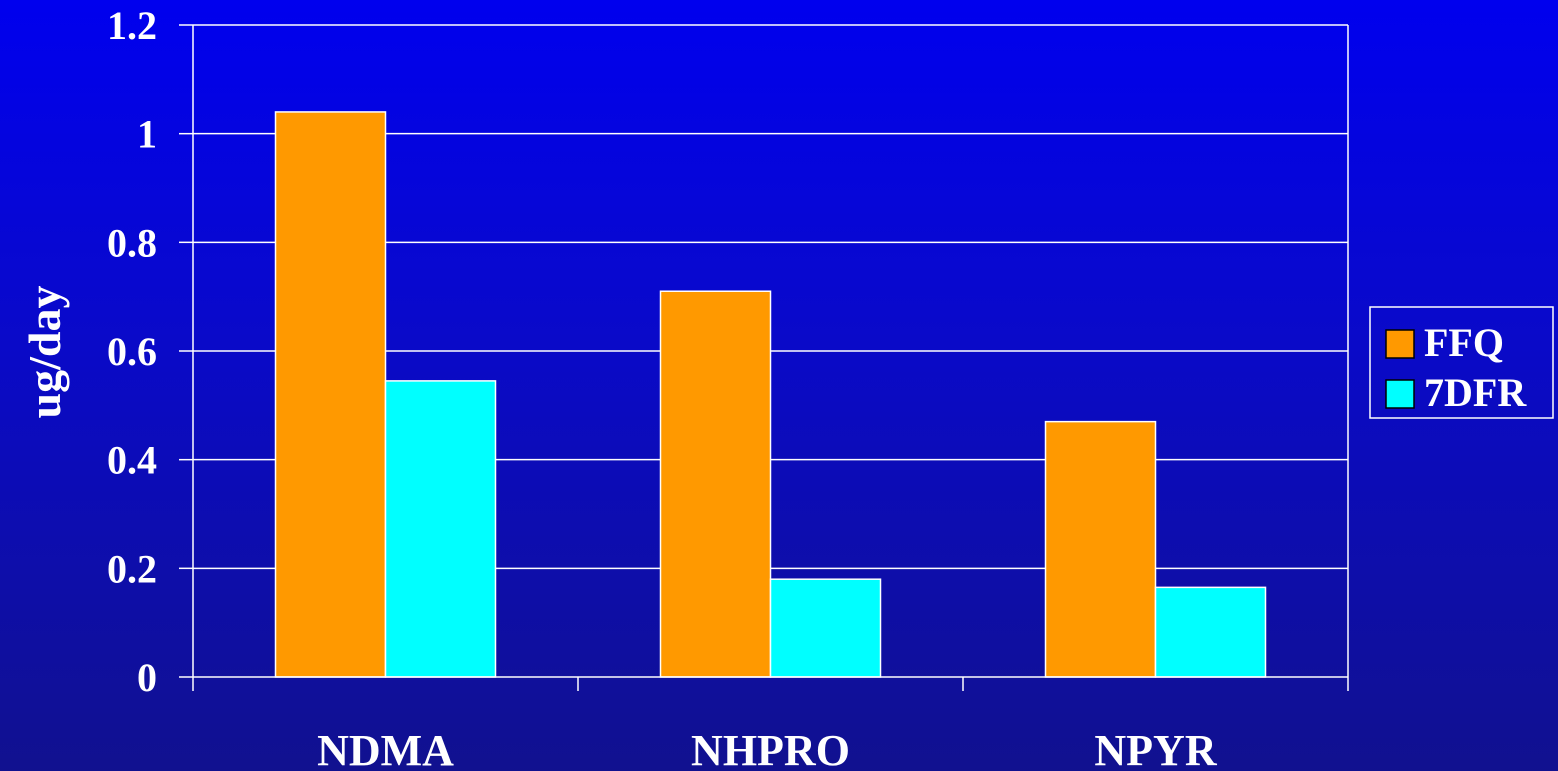 Image resolution: width=1558 pixels, height=771 pixels. I want to click on bar-ffq-ndma, so click(330, 394).